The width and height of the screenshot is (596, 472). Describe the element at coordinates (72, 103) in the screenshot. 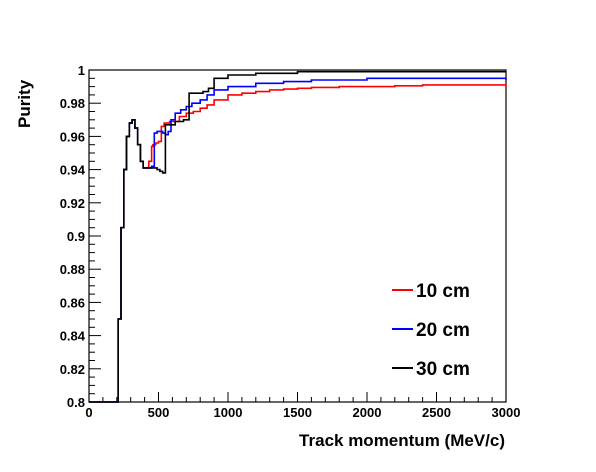

I see `y-tick-label: 0.98` at that location.